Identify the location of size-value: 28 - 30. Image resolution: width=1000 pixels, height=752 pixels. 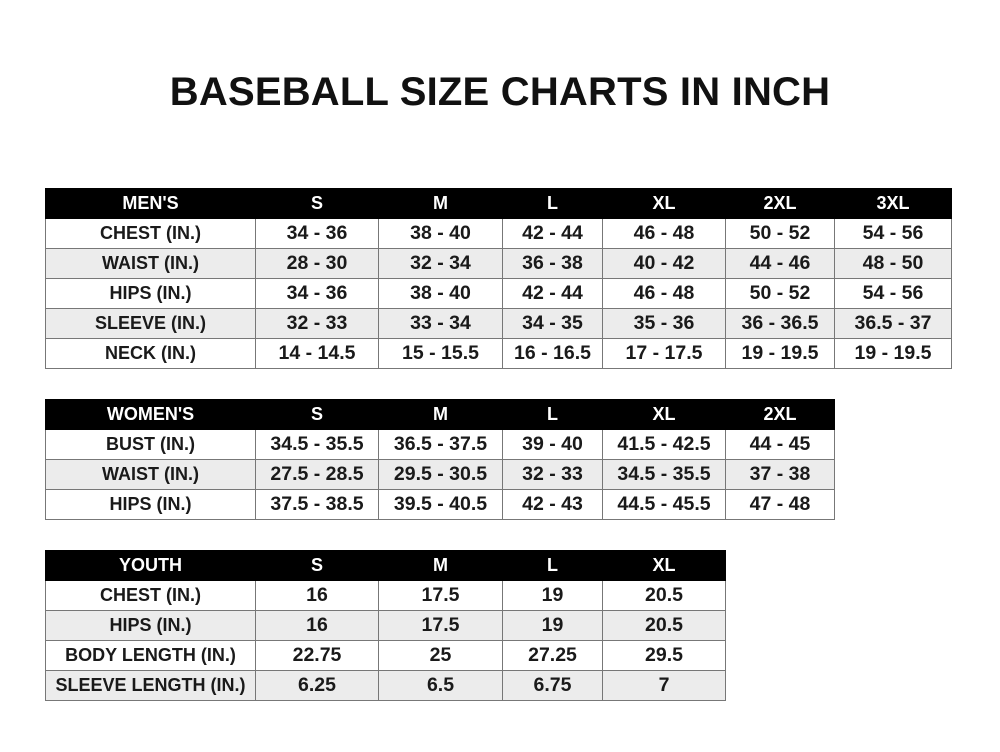
(317, 263).